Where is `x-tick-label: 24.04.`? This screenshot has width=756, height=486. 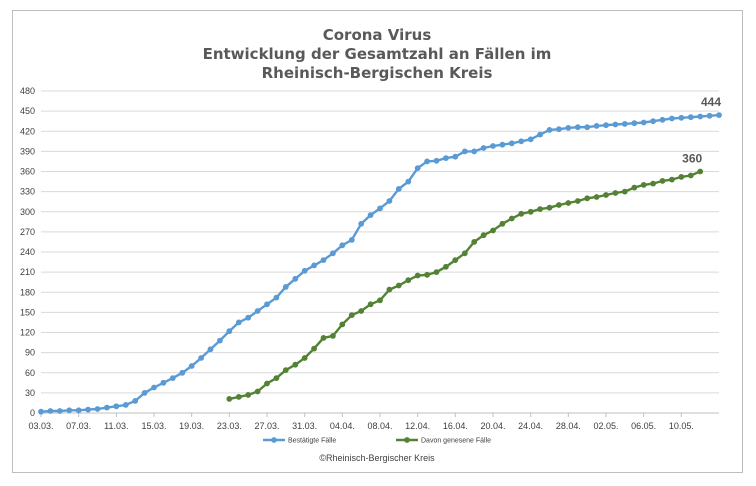
x-tick-label: 24.04. is located at coordinates (530, 426).